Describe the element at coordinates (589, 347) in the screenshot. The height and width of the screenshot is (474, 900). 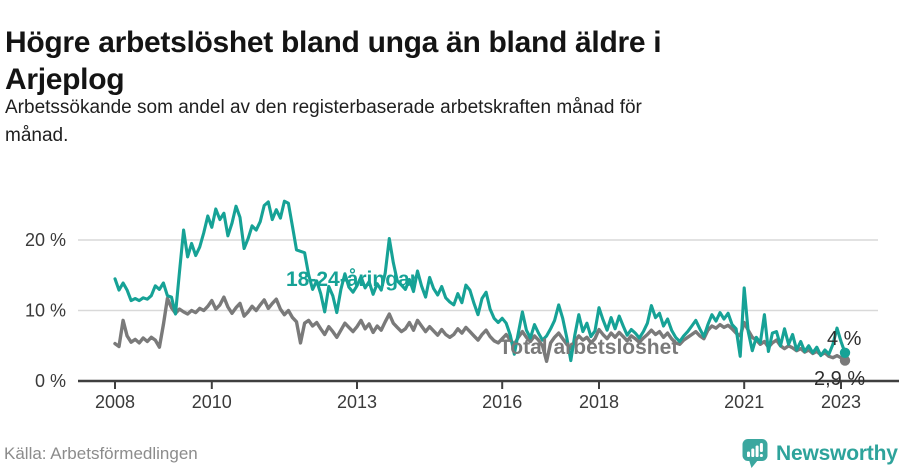
I see `series-label-total: Total arbetslöshet` at that location.